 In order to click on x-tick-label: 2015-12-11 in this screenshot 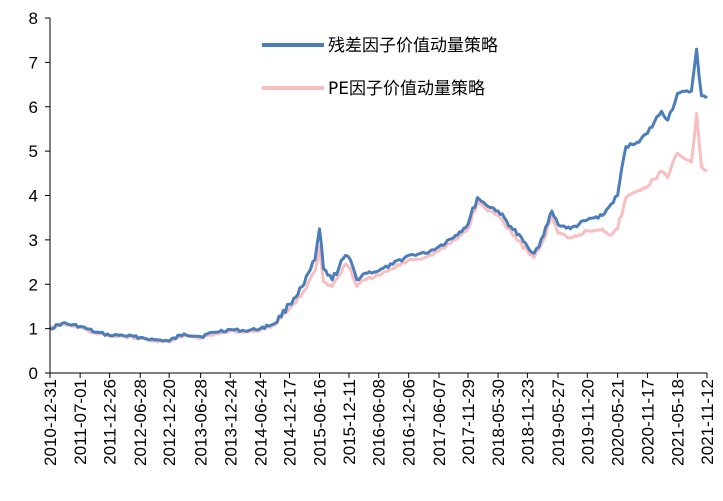, I will do `click(349, 422)`.